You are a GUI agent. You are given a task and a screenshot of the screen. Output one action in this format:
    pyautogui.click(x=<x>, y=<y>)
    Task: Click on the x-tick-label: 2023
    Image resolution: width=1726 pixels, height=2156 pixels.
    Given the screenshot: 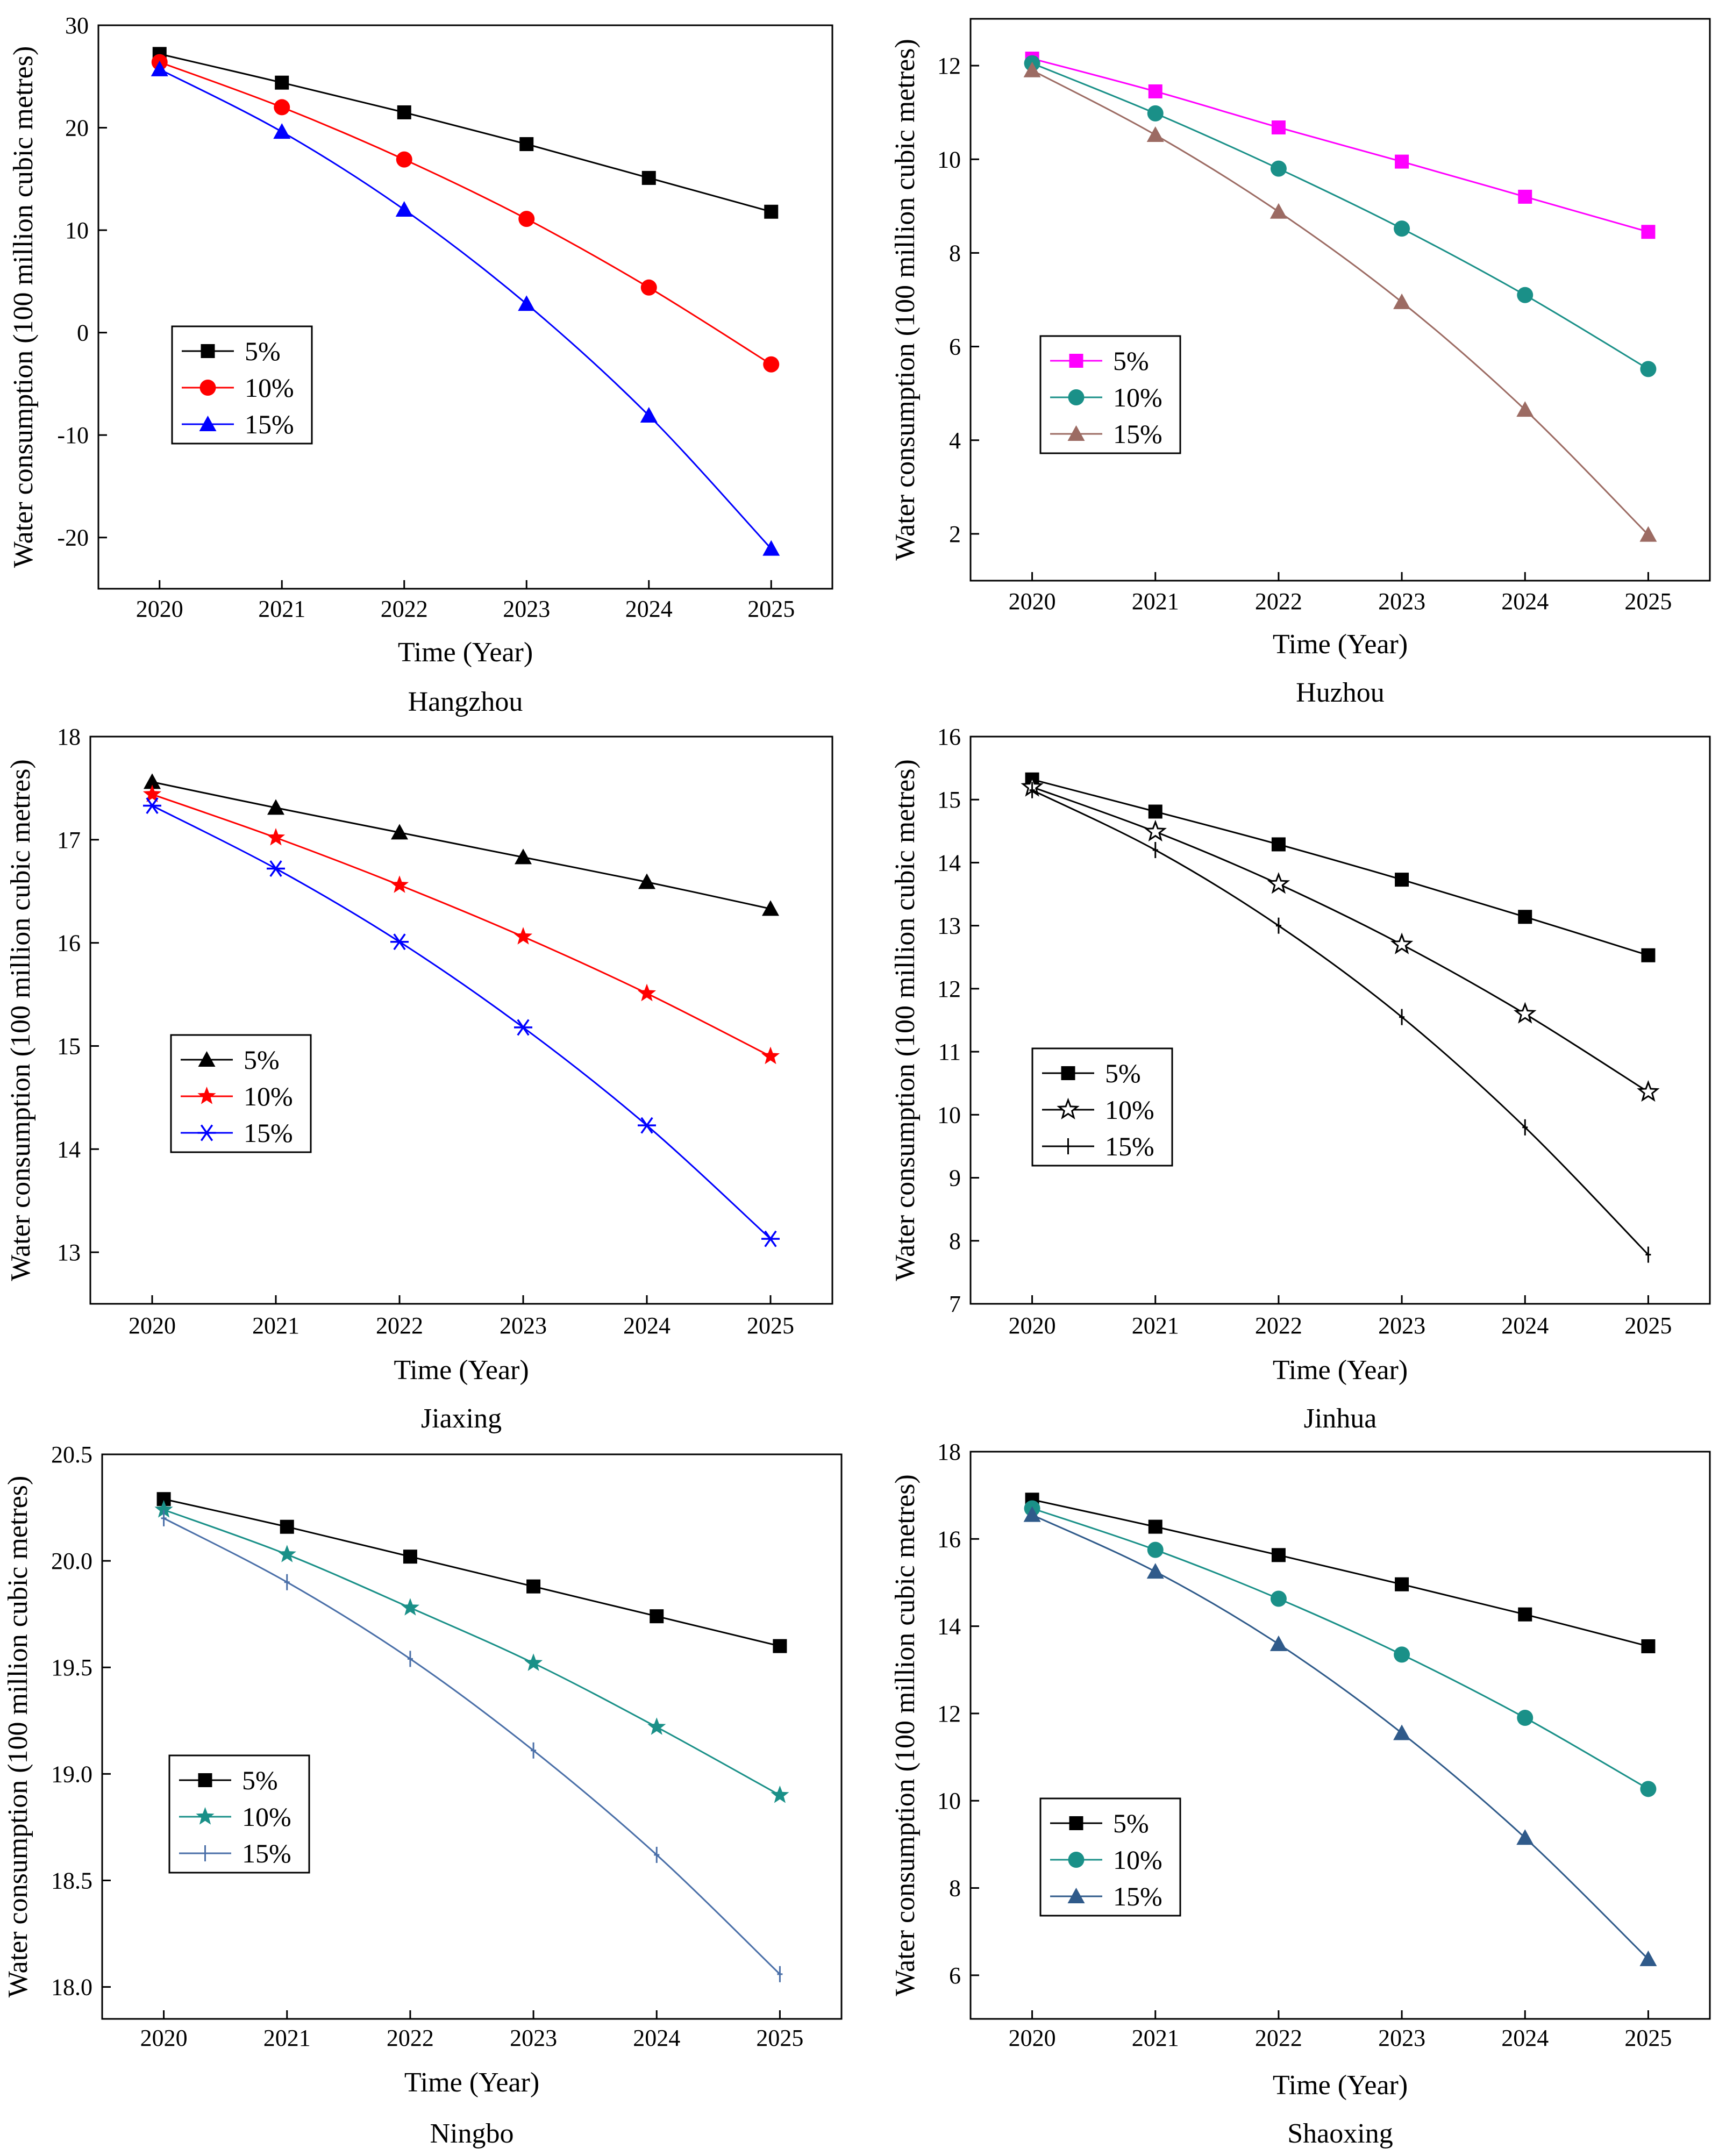 What is the action you would take?
    pyautogui.click(x=1401, y=1325)
    